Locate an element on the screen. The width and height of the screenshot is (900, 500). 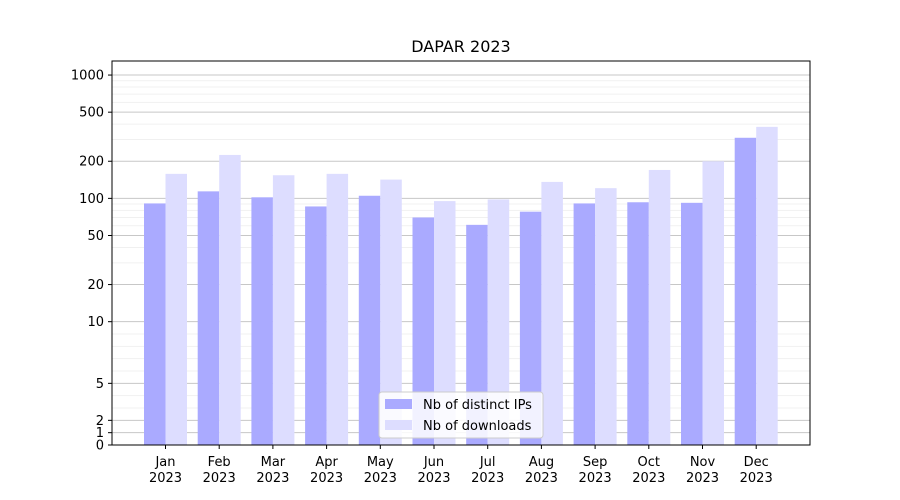
x-tick-label-month: Apr is located at coordinates (326, 462).